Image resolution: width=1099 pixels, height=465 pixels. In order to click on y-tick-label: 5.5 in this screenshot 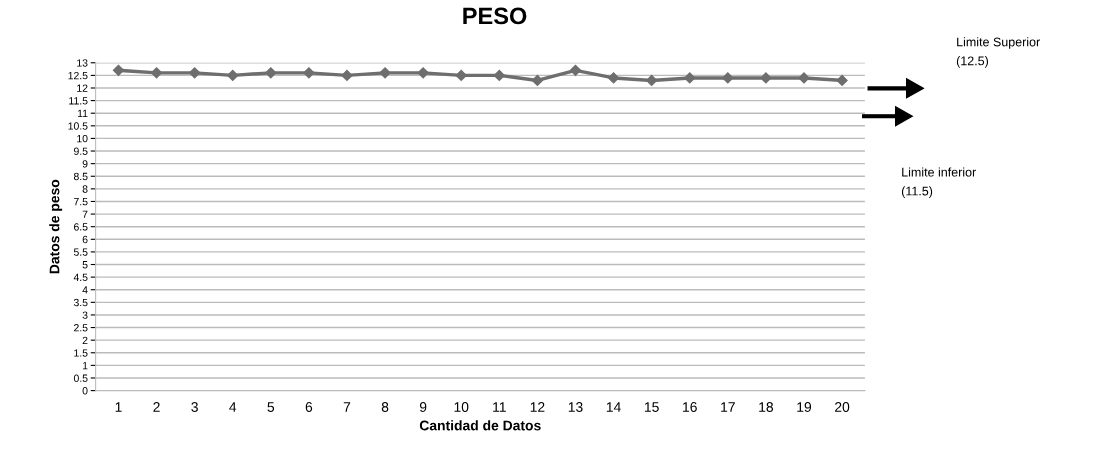, I will do `click(80, 252)`.